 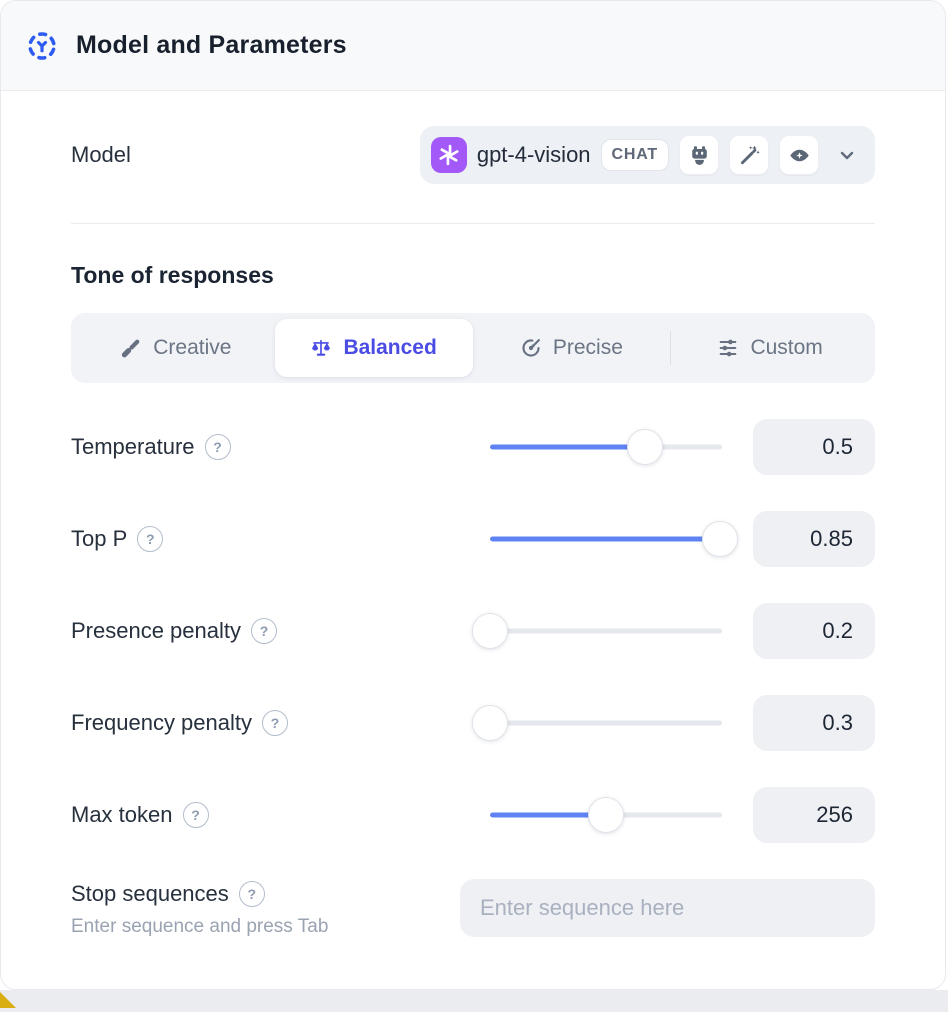 I want to click on param-label-text: Temperature, so click(x=133, y=446).